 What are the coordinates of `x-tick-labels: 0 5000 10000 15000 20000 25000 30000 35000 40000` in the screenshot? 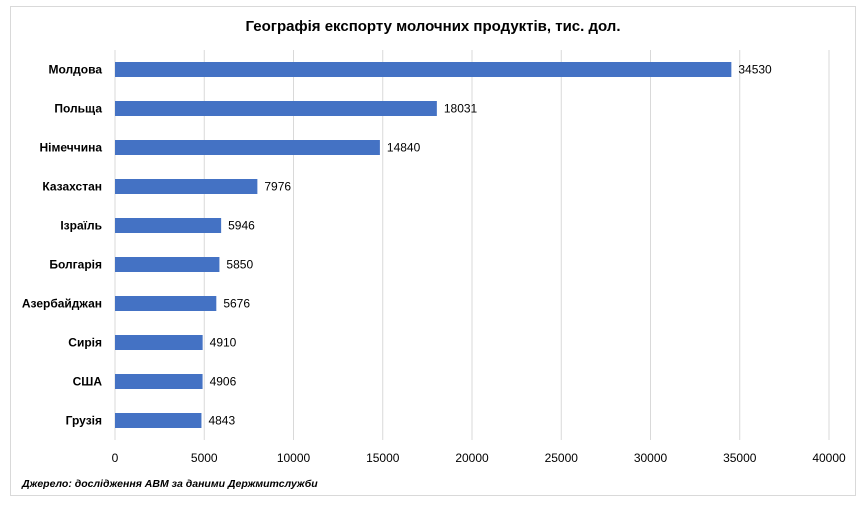 It's located at (479, 458).